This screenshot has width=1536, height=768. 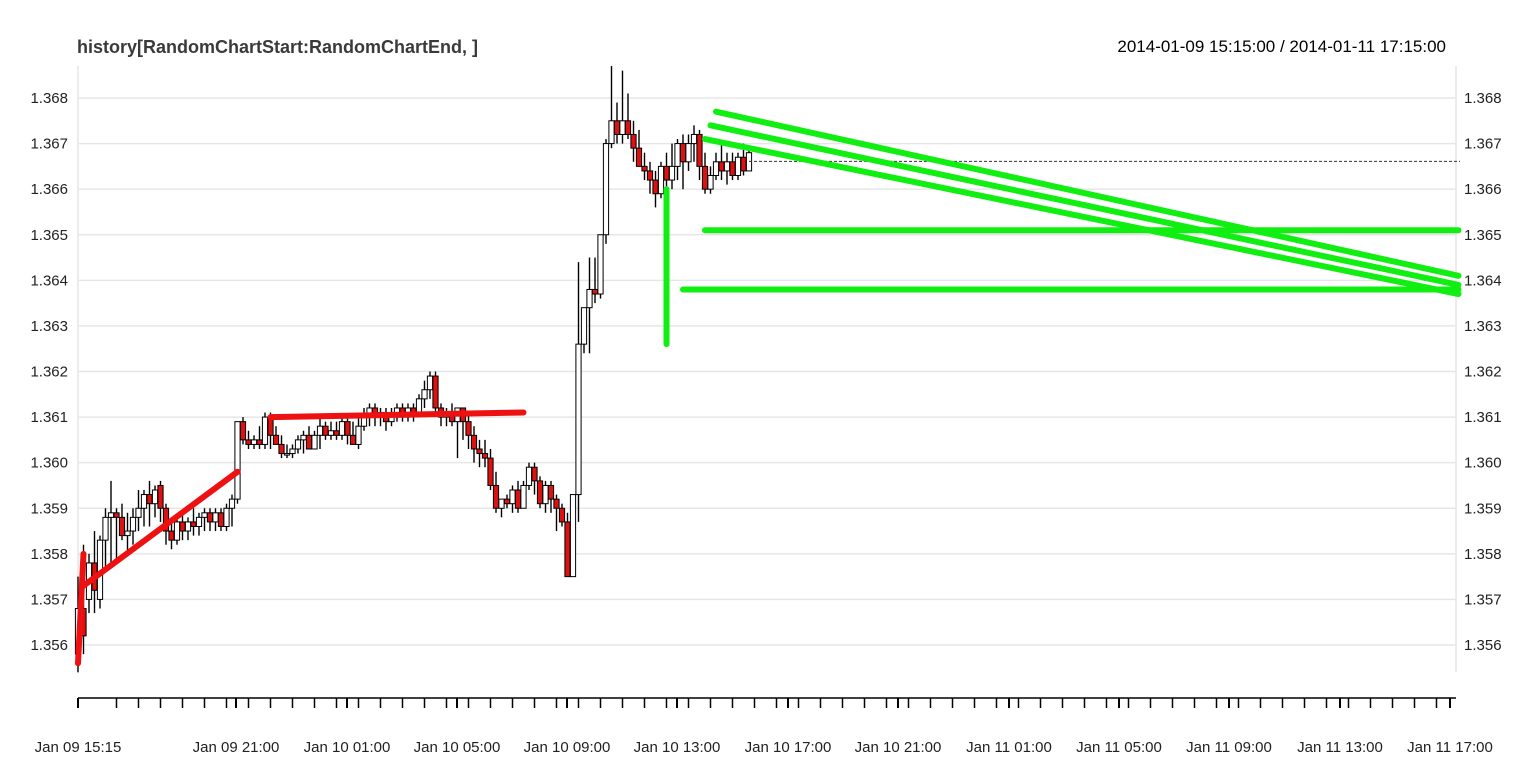 I want to click on x-tick-label: Jan 10 05:00, so click(x=457, y=747).